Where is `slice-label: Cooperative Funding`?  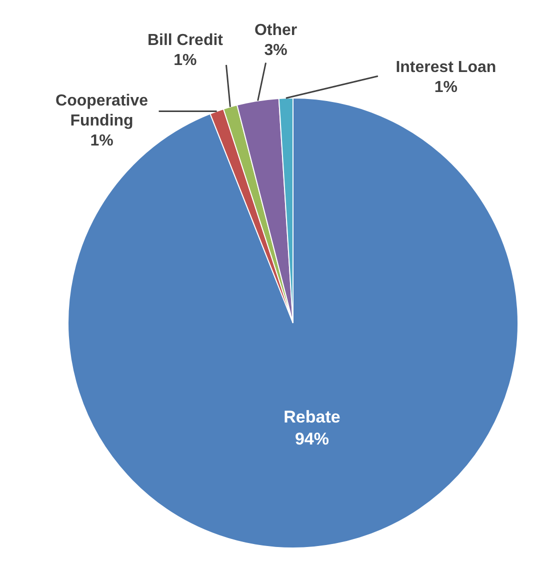
slice-label: Cooperative Funding is located at coordinates (102, 111).